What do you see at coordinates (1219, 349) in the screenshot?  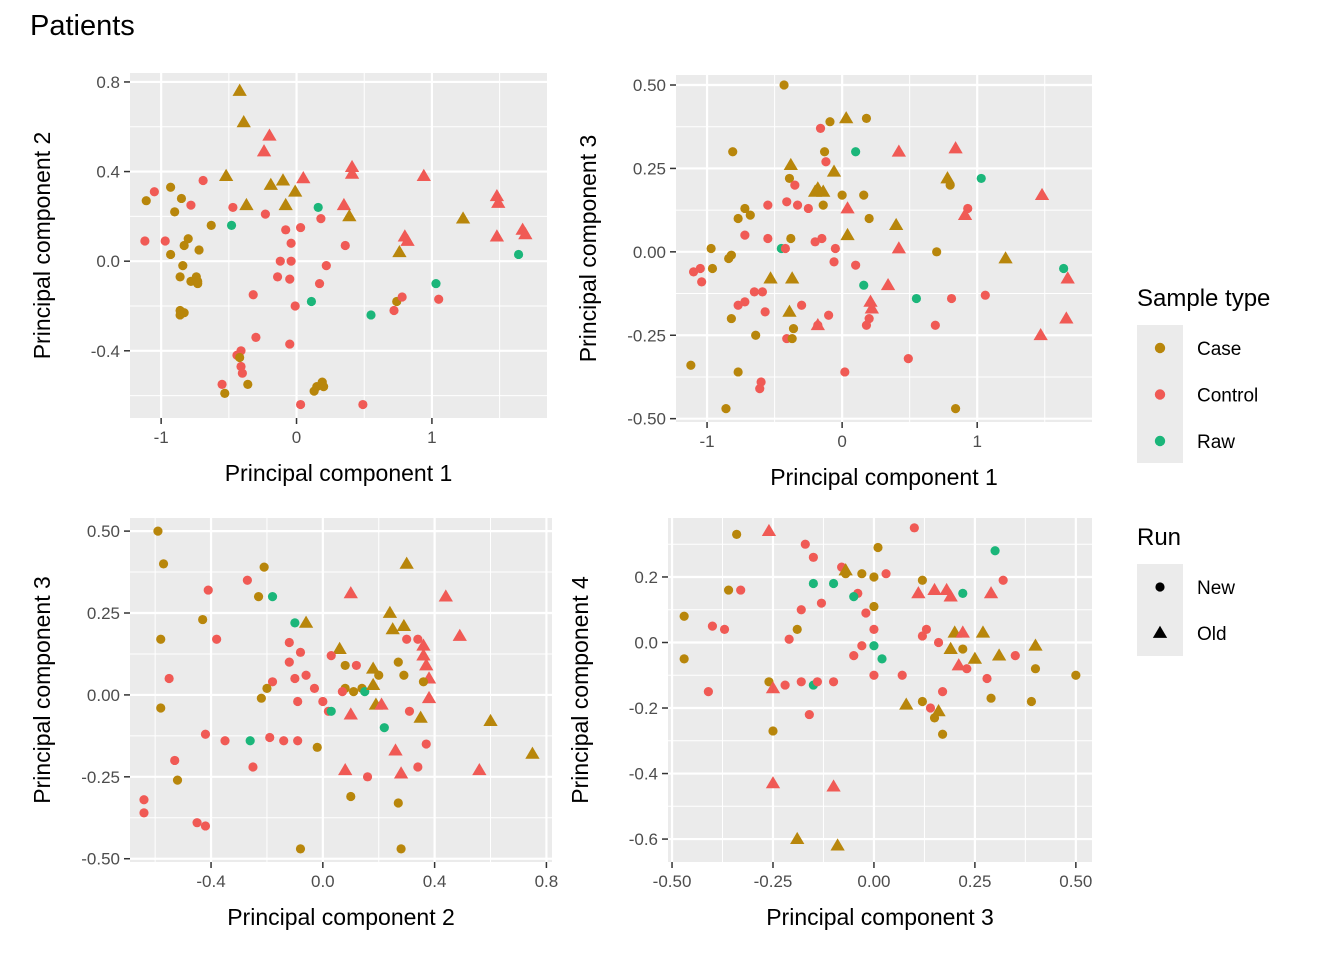 I see `legend-label-case: Case` at bounding box center [1219, 349].